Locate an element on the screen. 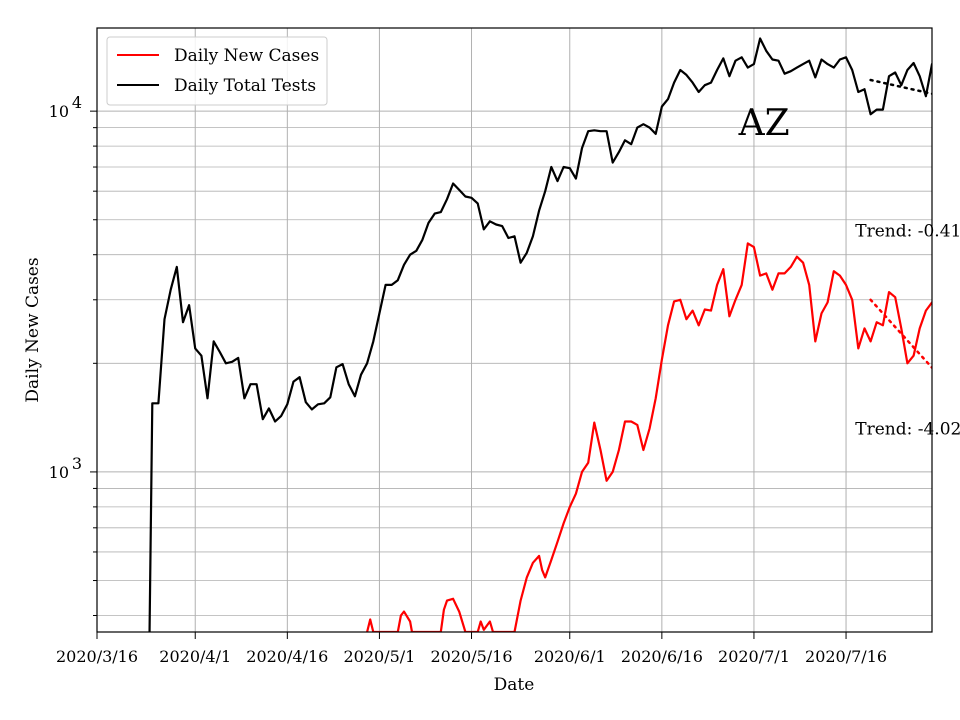  state-label: AZ is located at coordinates (764, 123).